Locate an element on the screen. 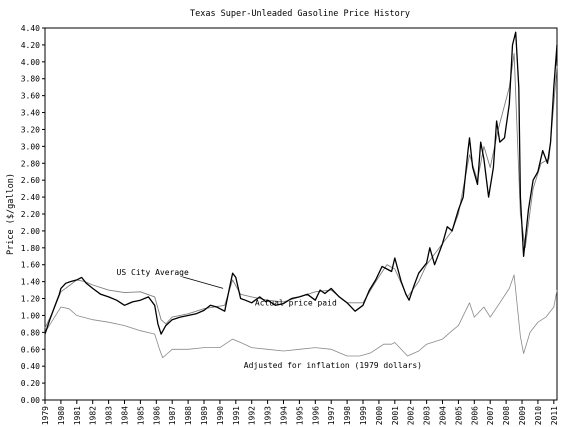 Image resolution: width=570 pixels, height=427 pixels. x-tick-label: 2007 is located at coordinates (490, 415).